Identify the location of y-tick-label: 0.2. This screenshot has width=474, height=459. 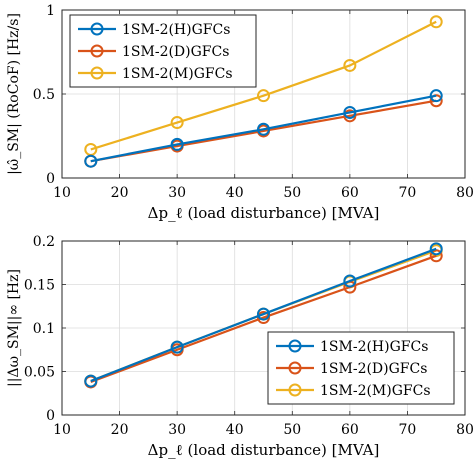
(44, 242).